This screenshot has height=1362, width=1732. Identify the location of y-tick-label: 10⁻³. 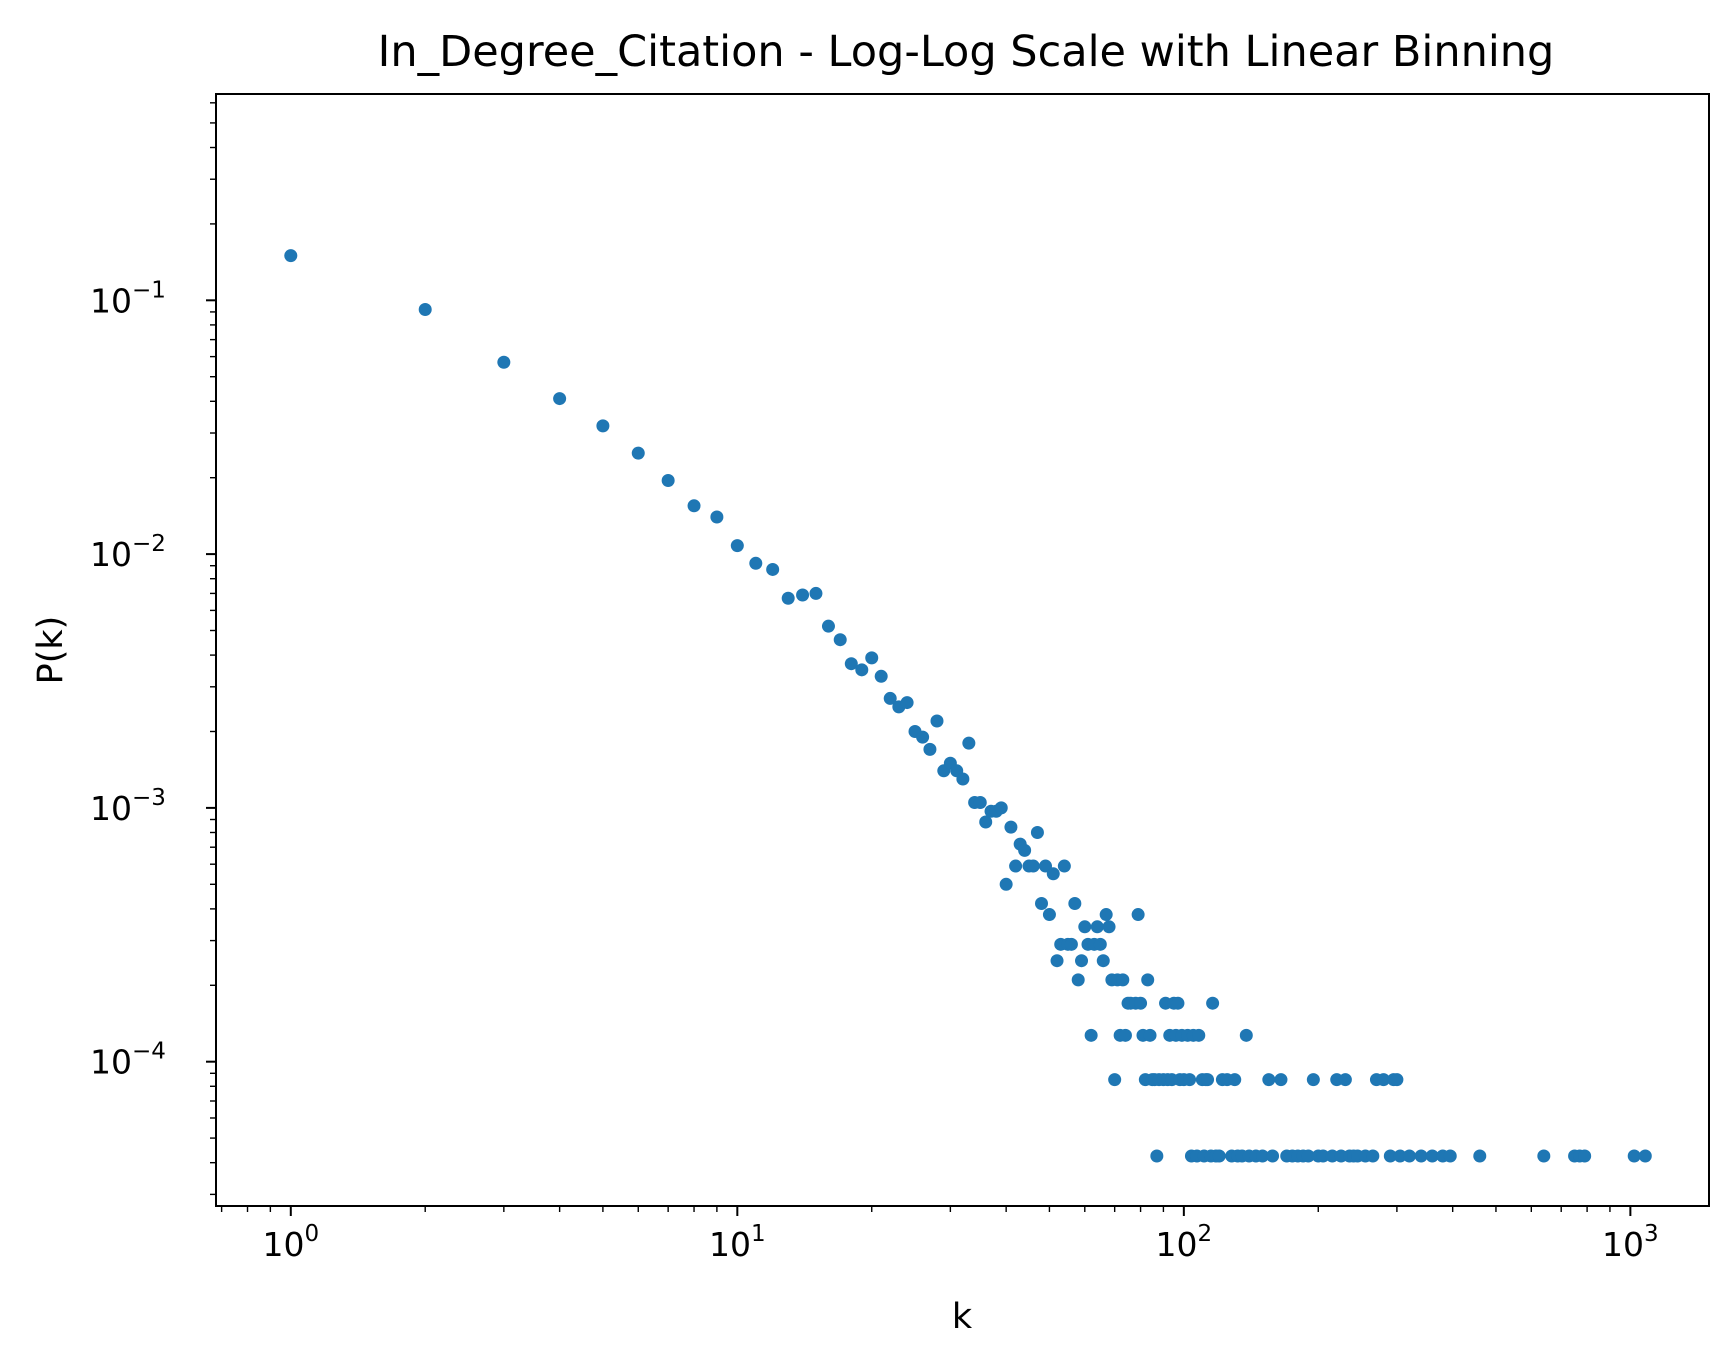
(128, 806).